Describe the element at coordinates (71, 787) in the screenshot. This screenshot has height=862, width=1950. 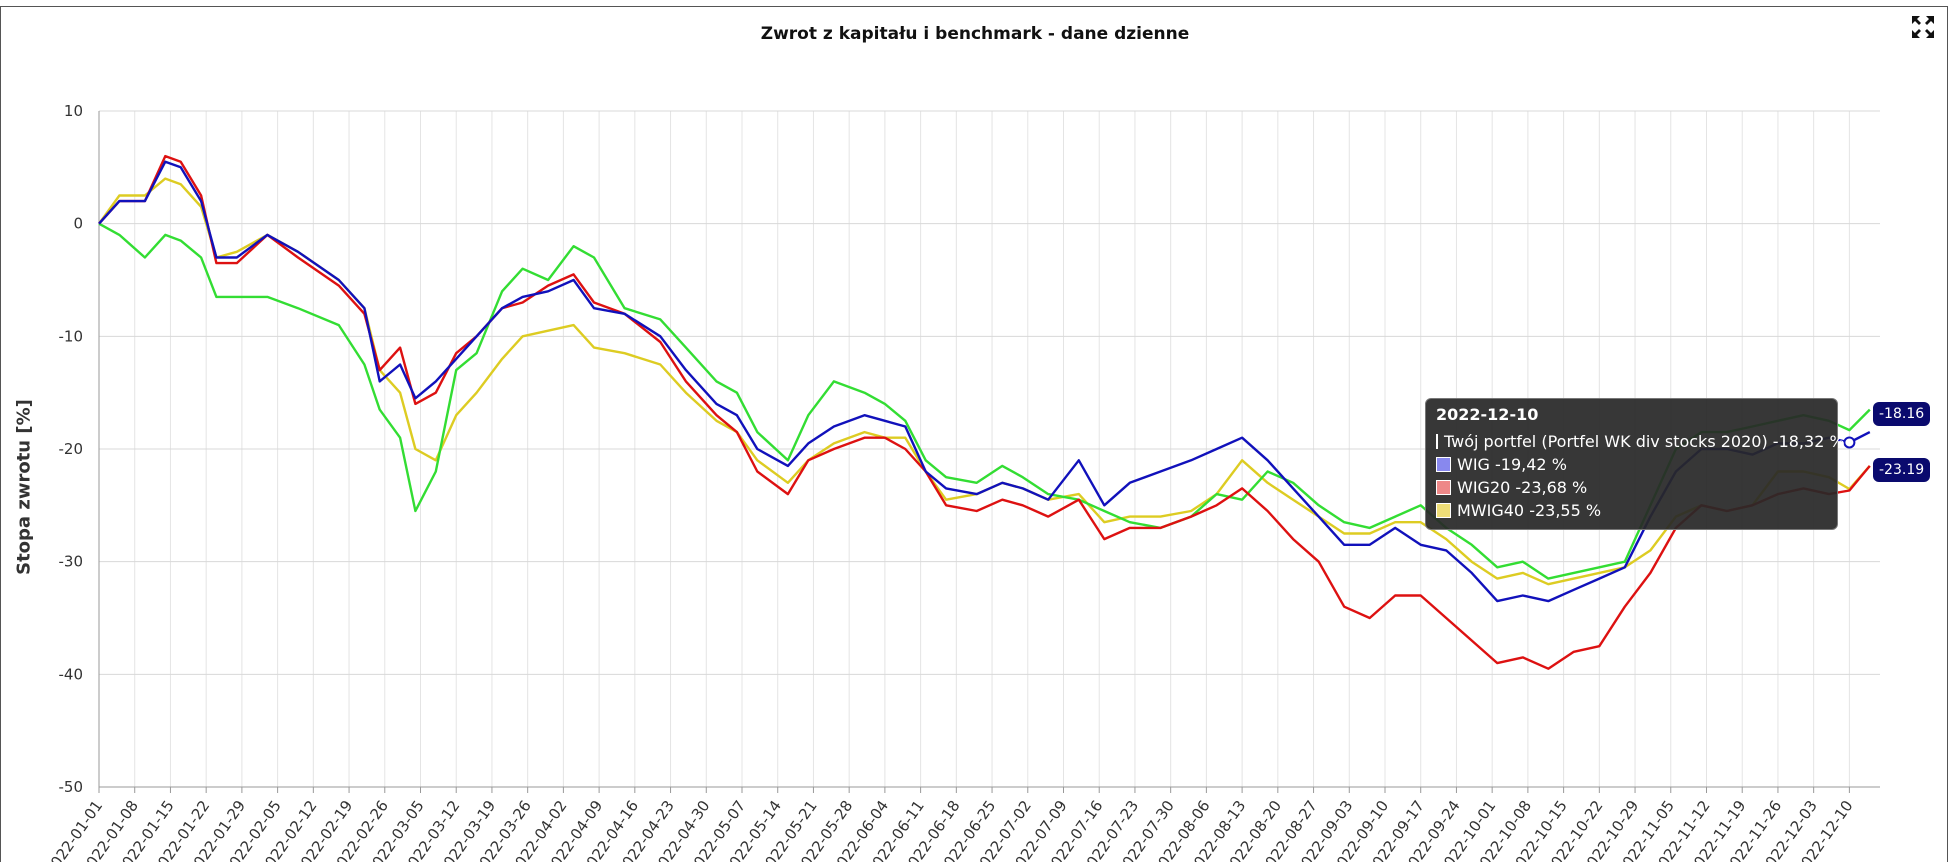
I see `y-tick-label: -50` at that location.